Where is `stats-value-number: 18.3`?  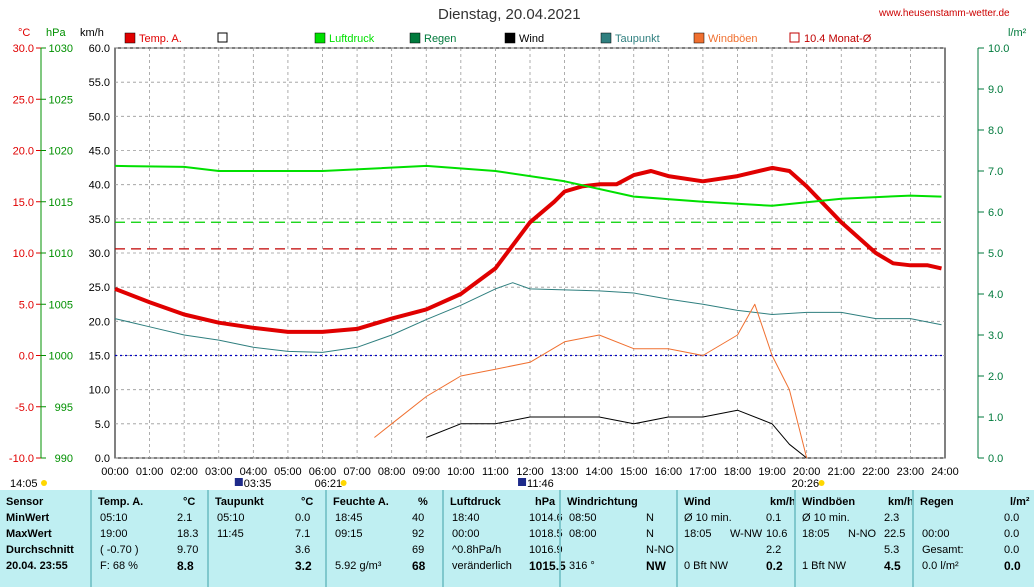
stats-value-number: 18.3 is located at coordinates (188, 534).